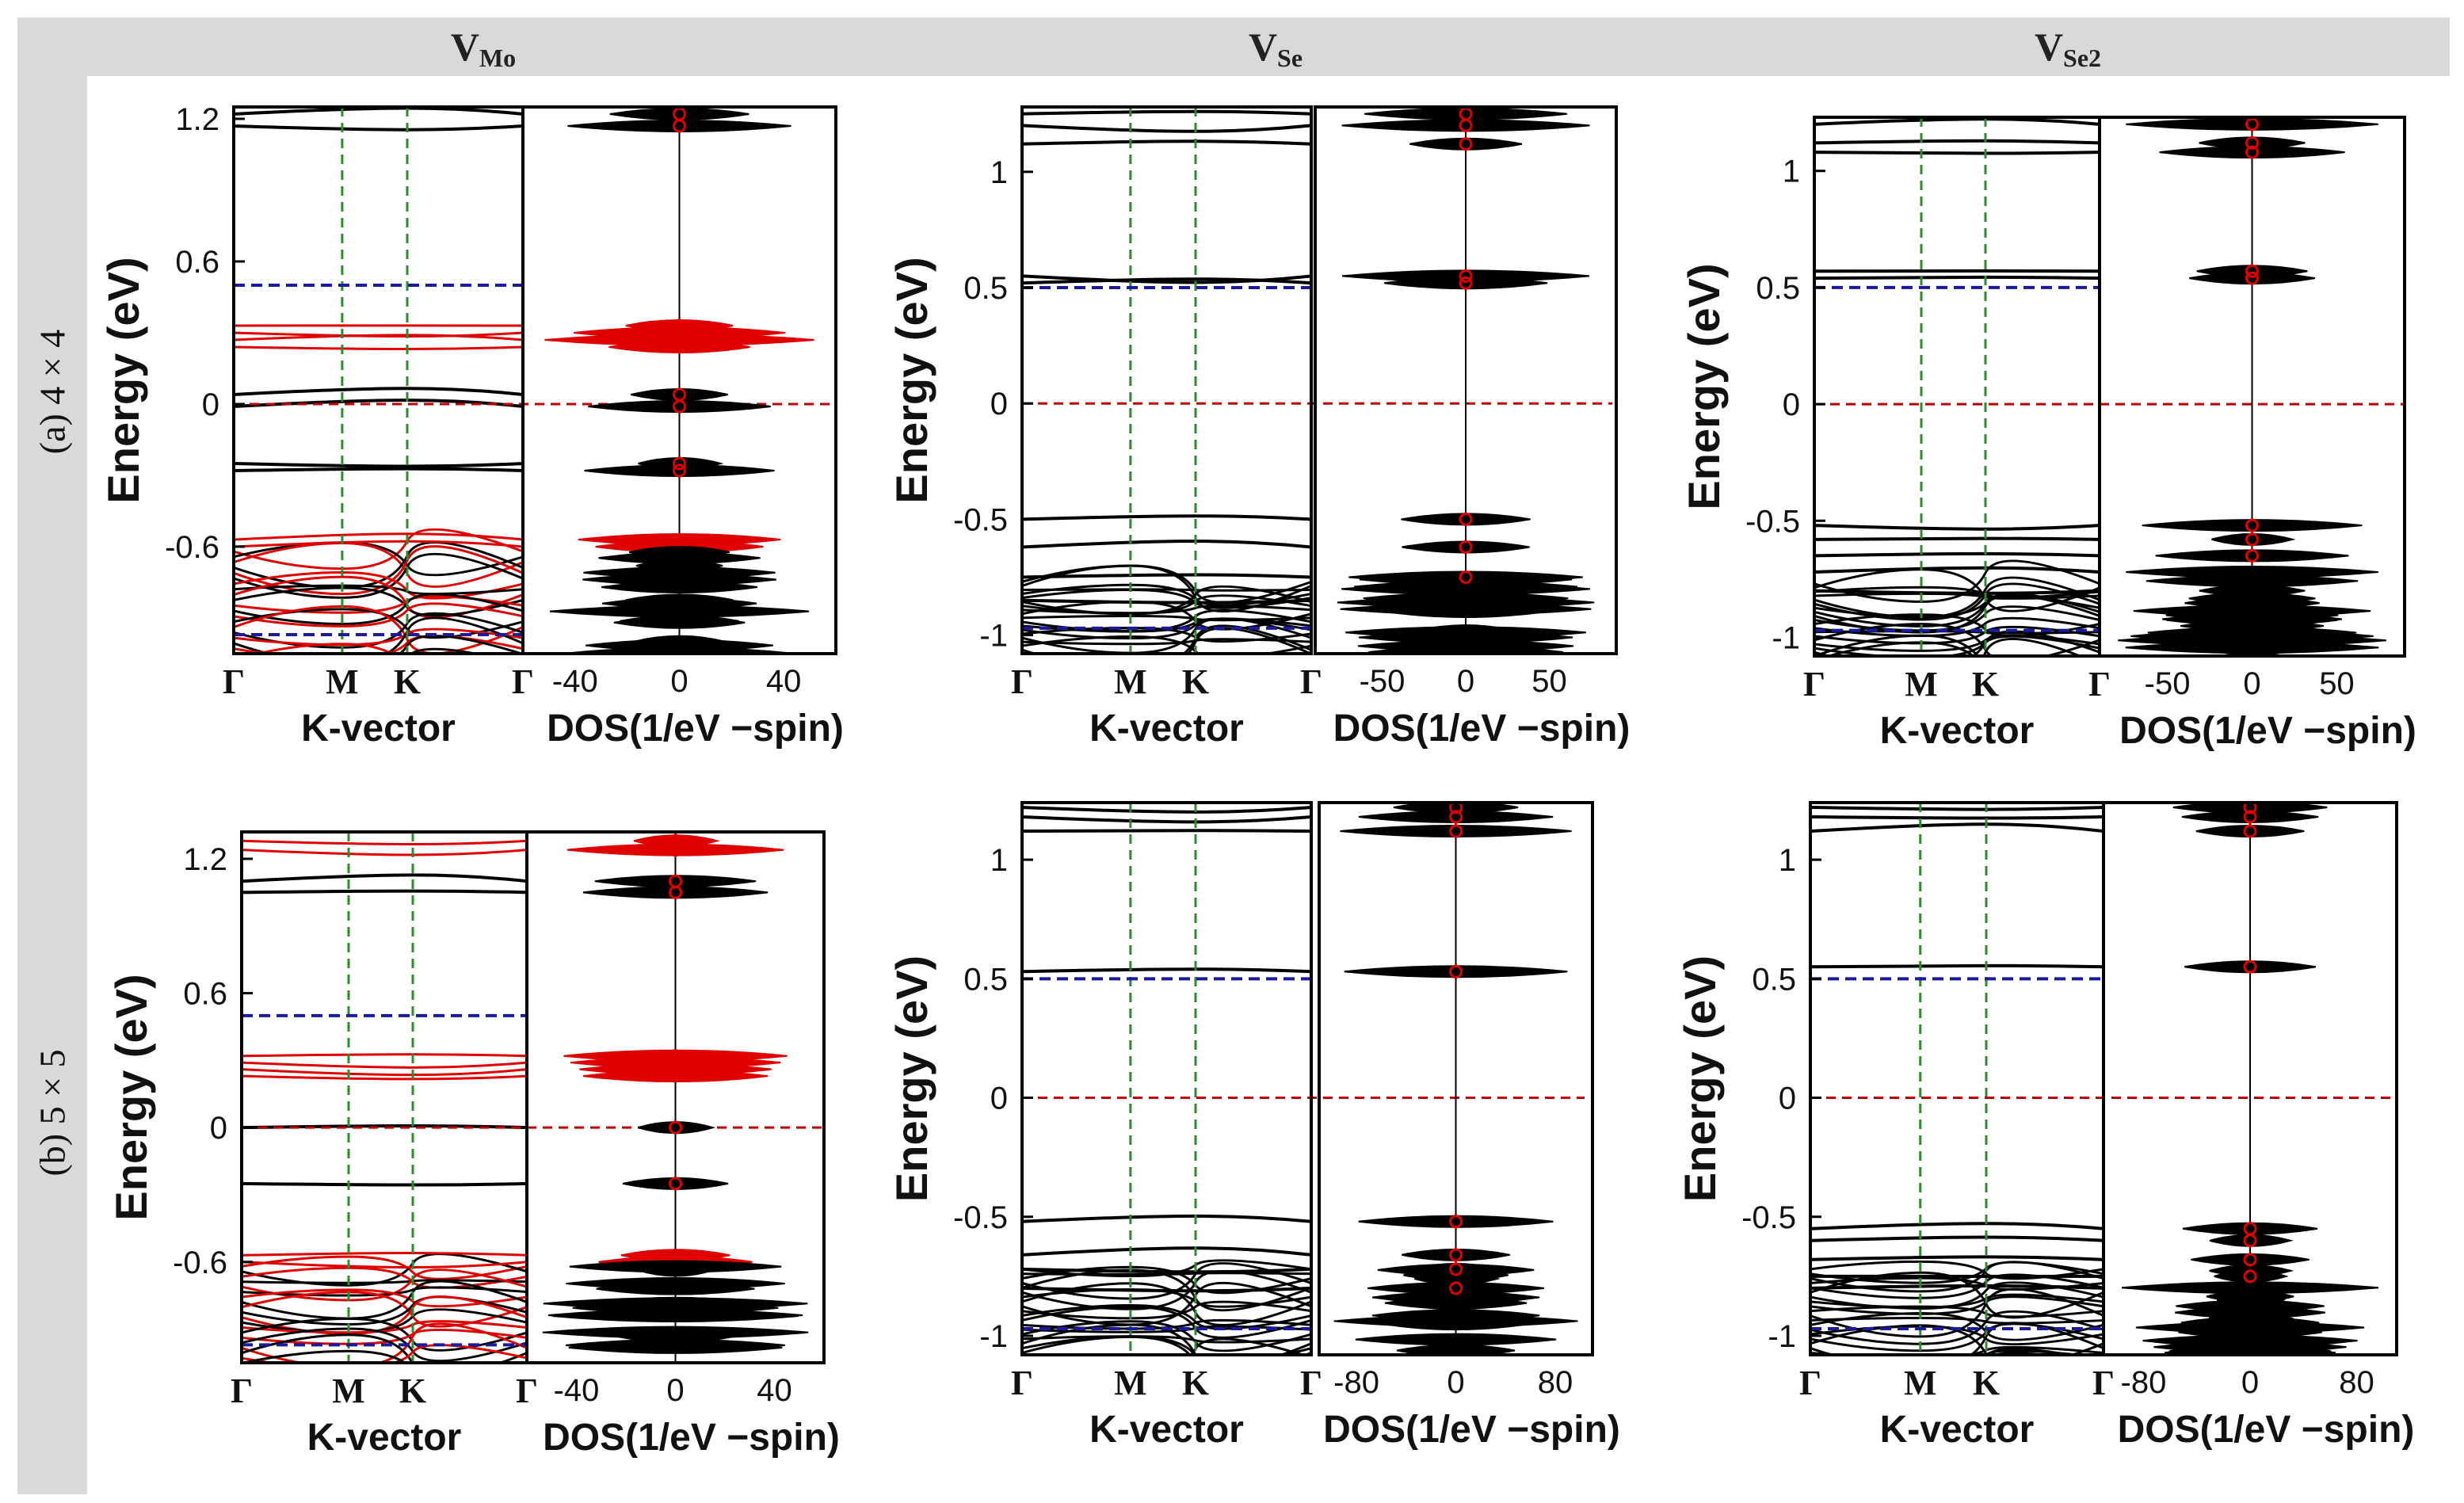  I want to click on y-tick-label: 0.5, so click(985, 288).